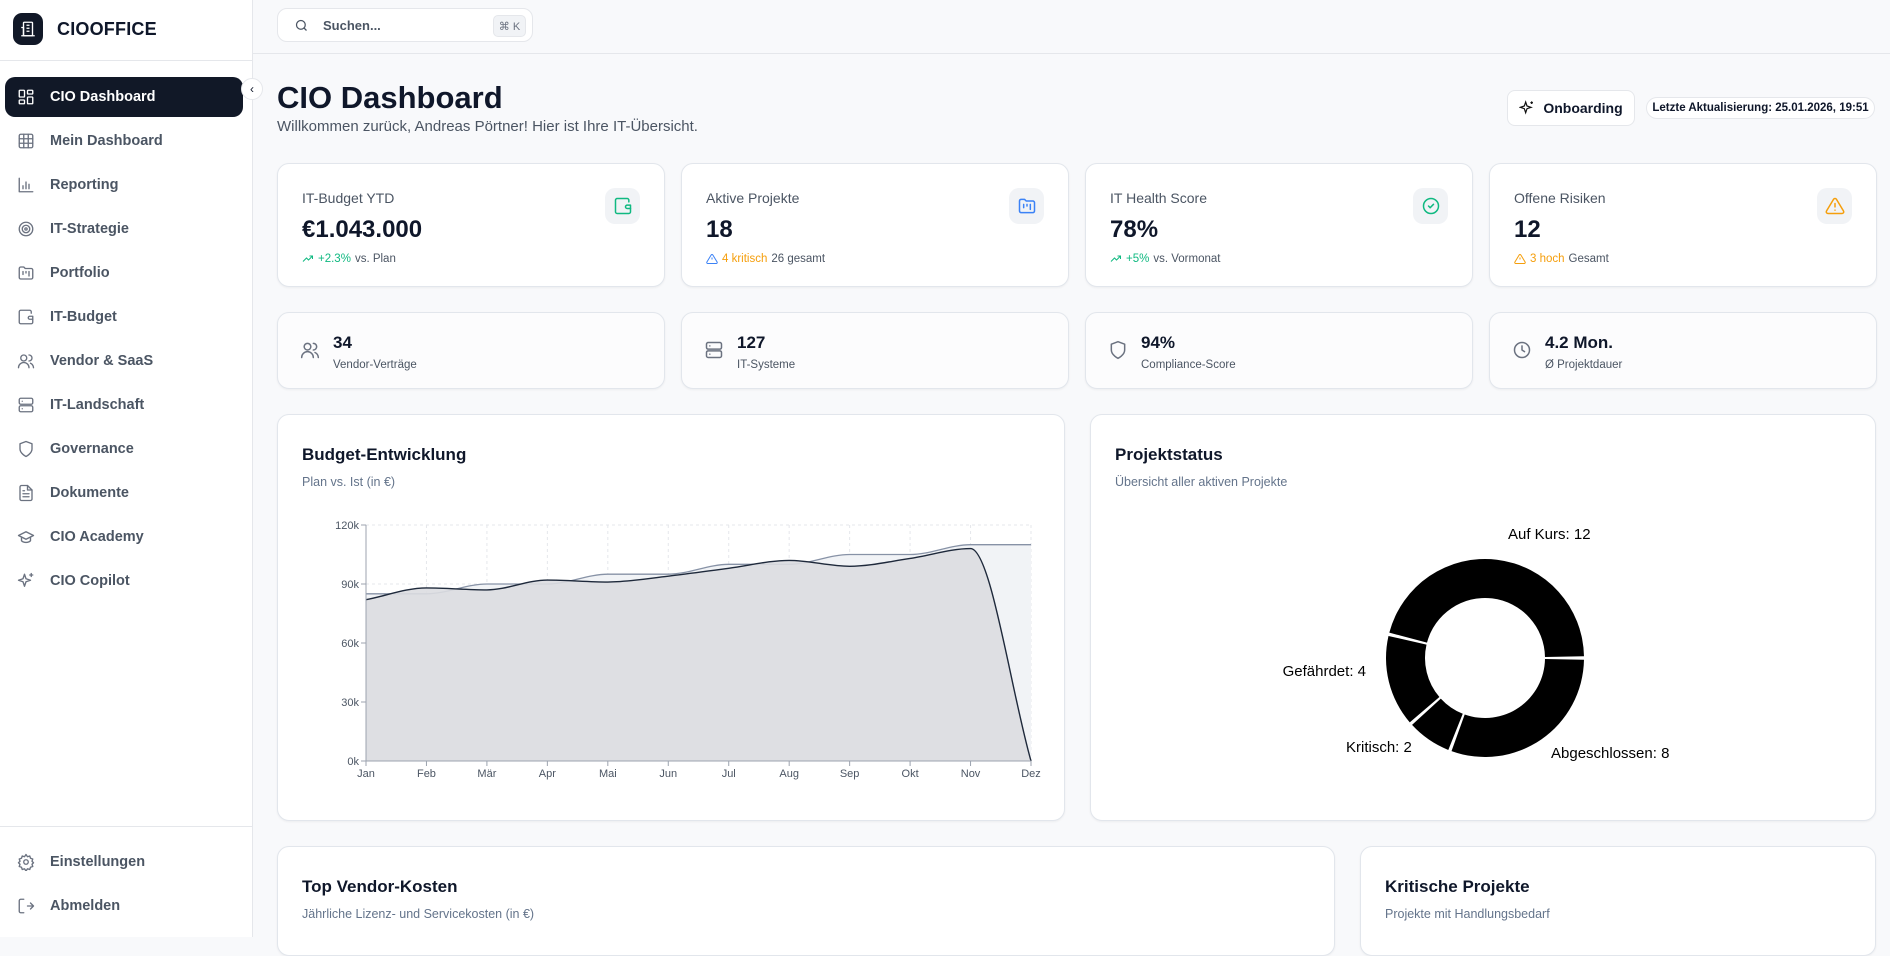  Describe the element at coordinates (1560, 198) in the screenshot. I see `kpi-label: Offene Risiken` at that location.